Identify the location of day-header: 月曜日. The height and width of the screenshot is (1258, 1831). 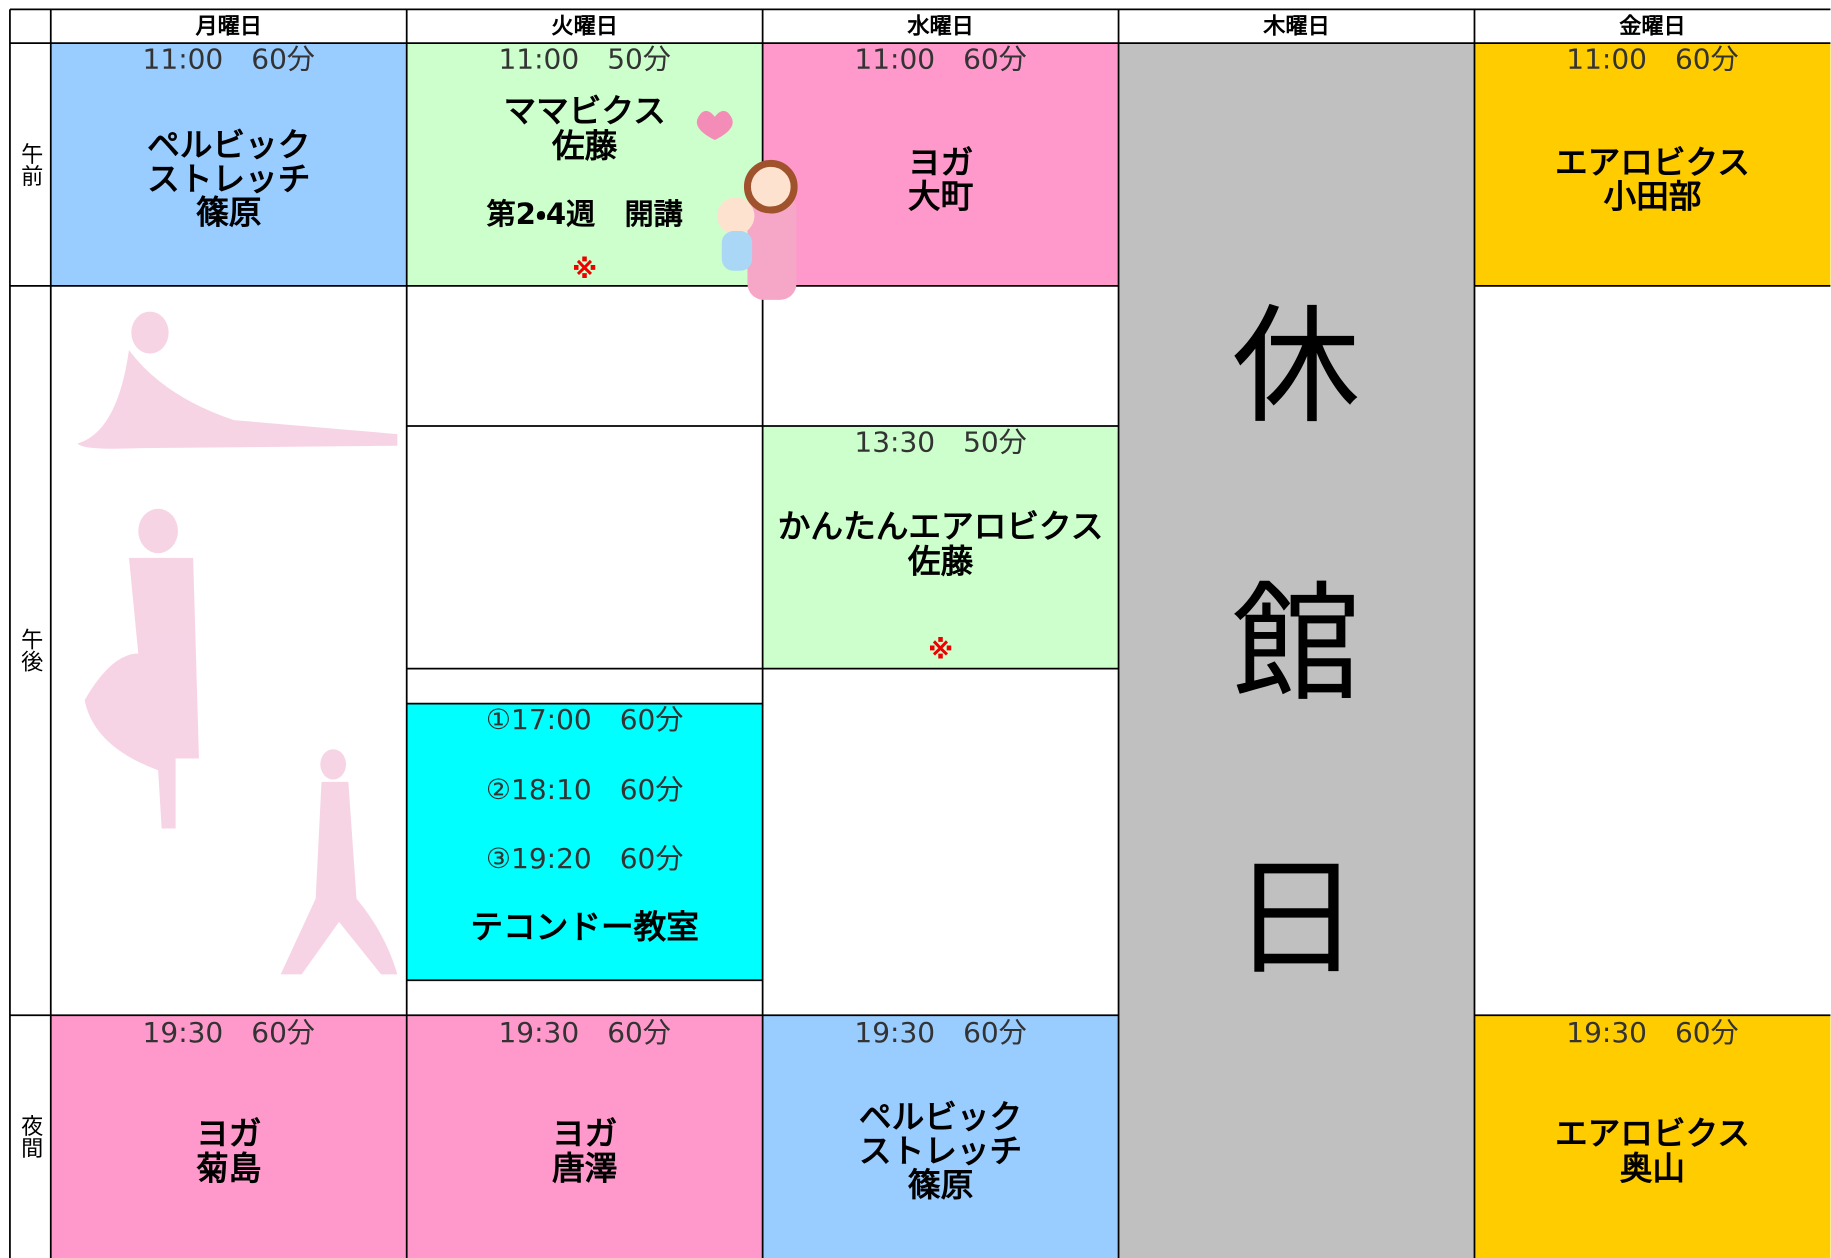
(228, 26).